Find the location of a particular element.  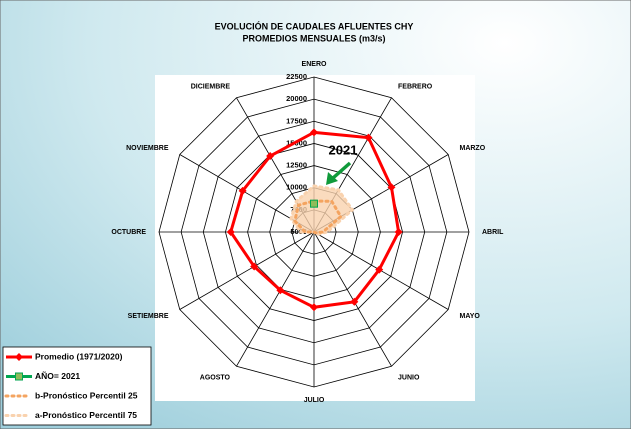

annotation-arrowhead is located at coordinates (332, 178).